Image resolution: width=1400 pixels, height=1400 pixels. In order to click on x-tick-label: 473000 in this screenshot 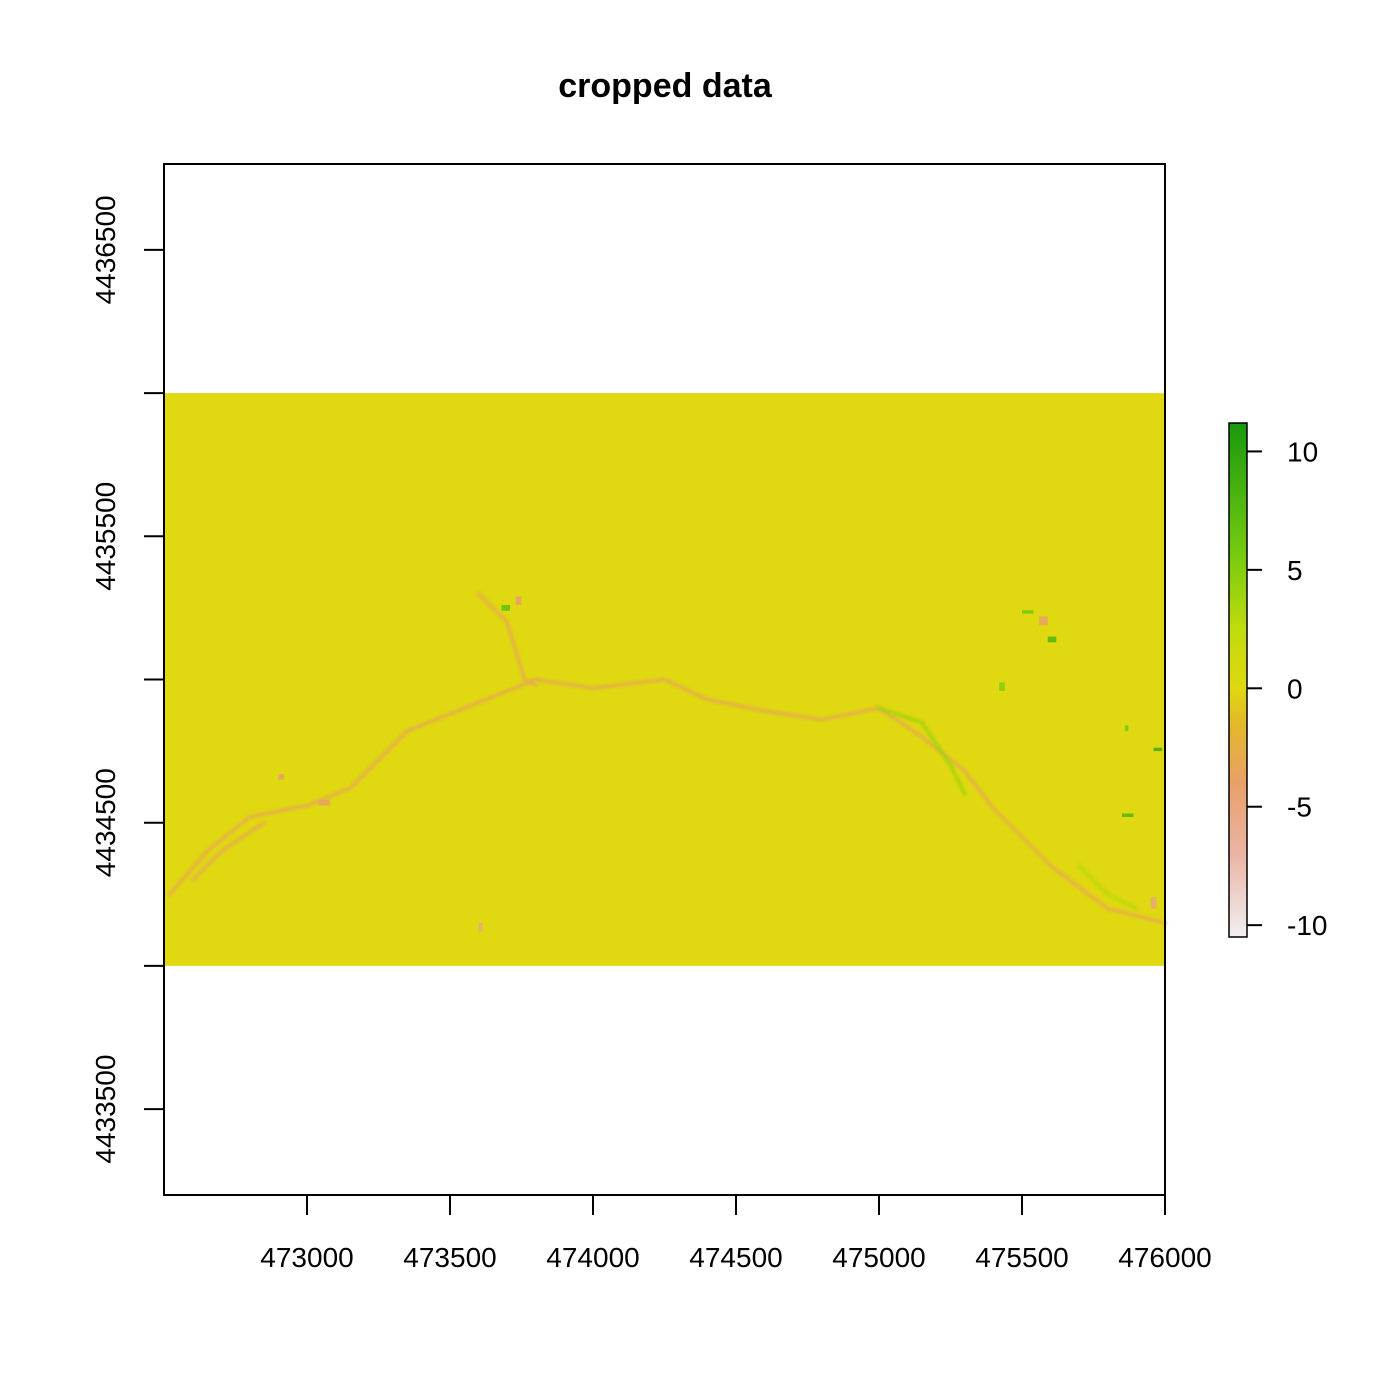, I will do `click(306, 1257)`.